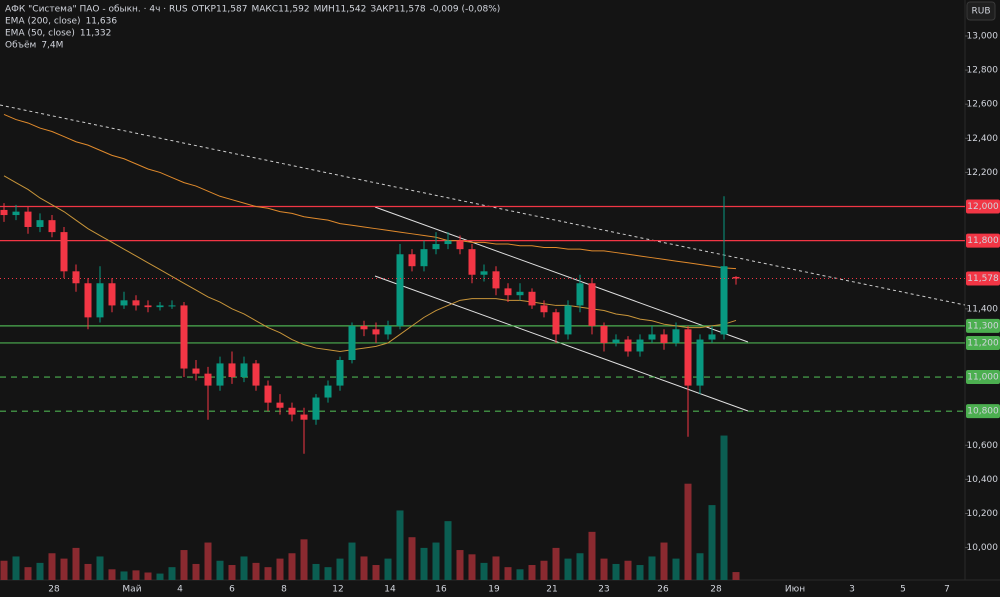 The height and width of the screenshot is (597, 1000). I want to click on ohlc-label: МИН, so click(324, 10).